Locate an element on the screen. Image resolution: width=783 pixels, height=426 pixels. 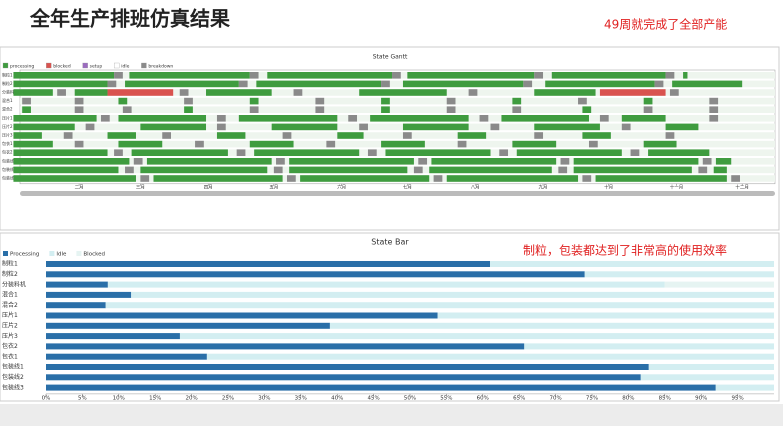
legend-label: processing is located at coordinates (22, 67).